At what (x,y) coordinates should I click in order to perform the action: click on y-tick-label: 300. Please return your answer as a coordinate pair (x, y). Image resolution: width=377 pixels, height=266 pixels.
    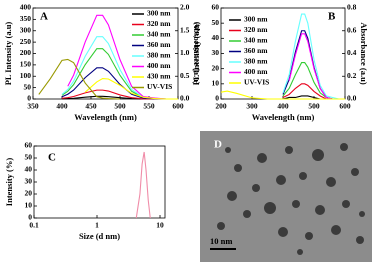
    Looking at the image, I should click on (26, 29).